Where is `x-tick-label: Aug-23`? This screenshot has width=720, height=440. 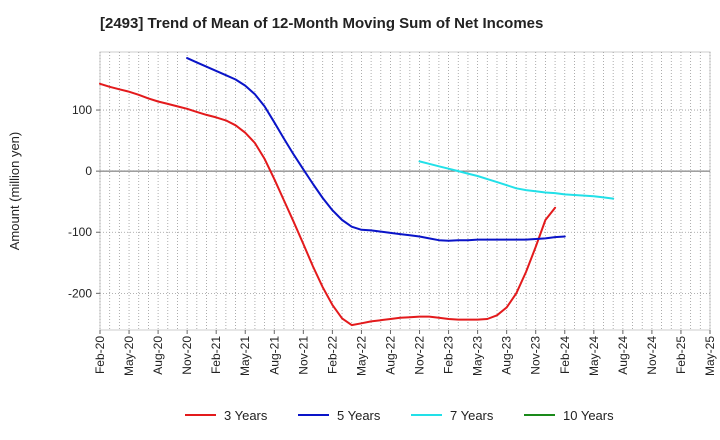 x-tick-label: Aug-23 is located at coordinates (507, 355).